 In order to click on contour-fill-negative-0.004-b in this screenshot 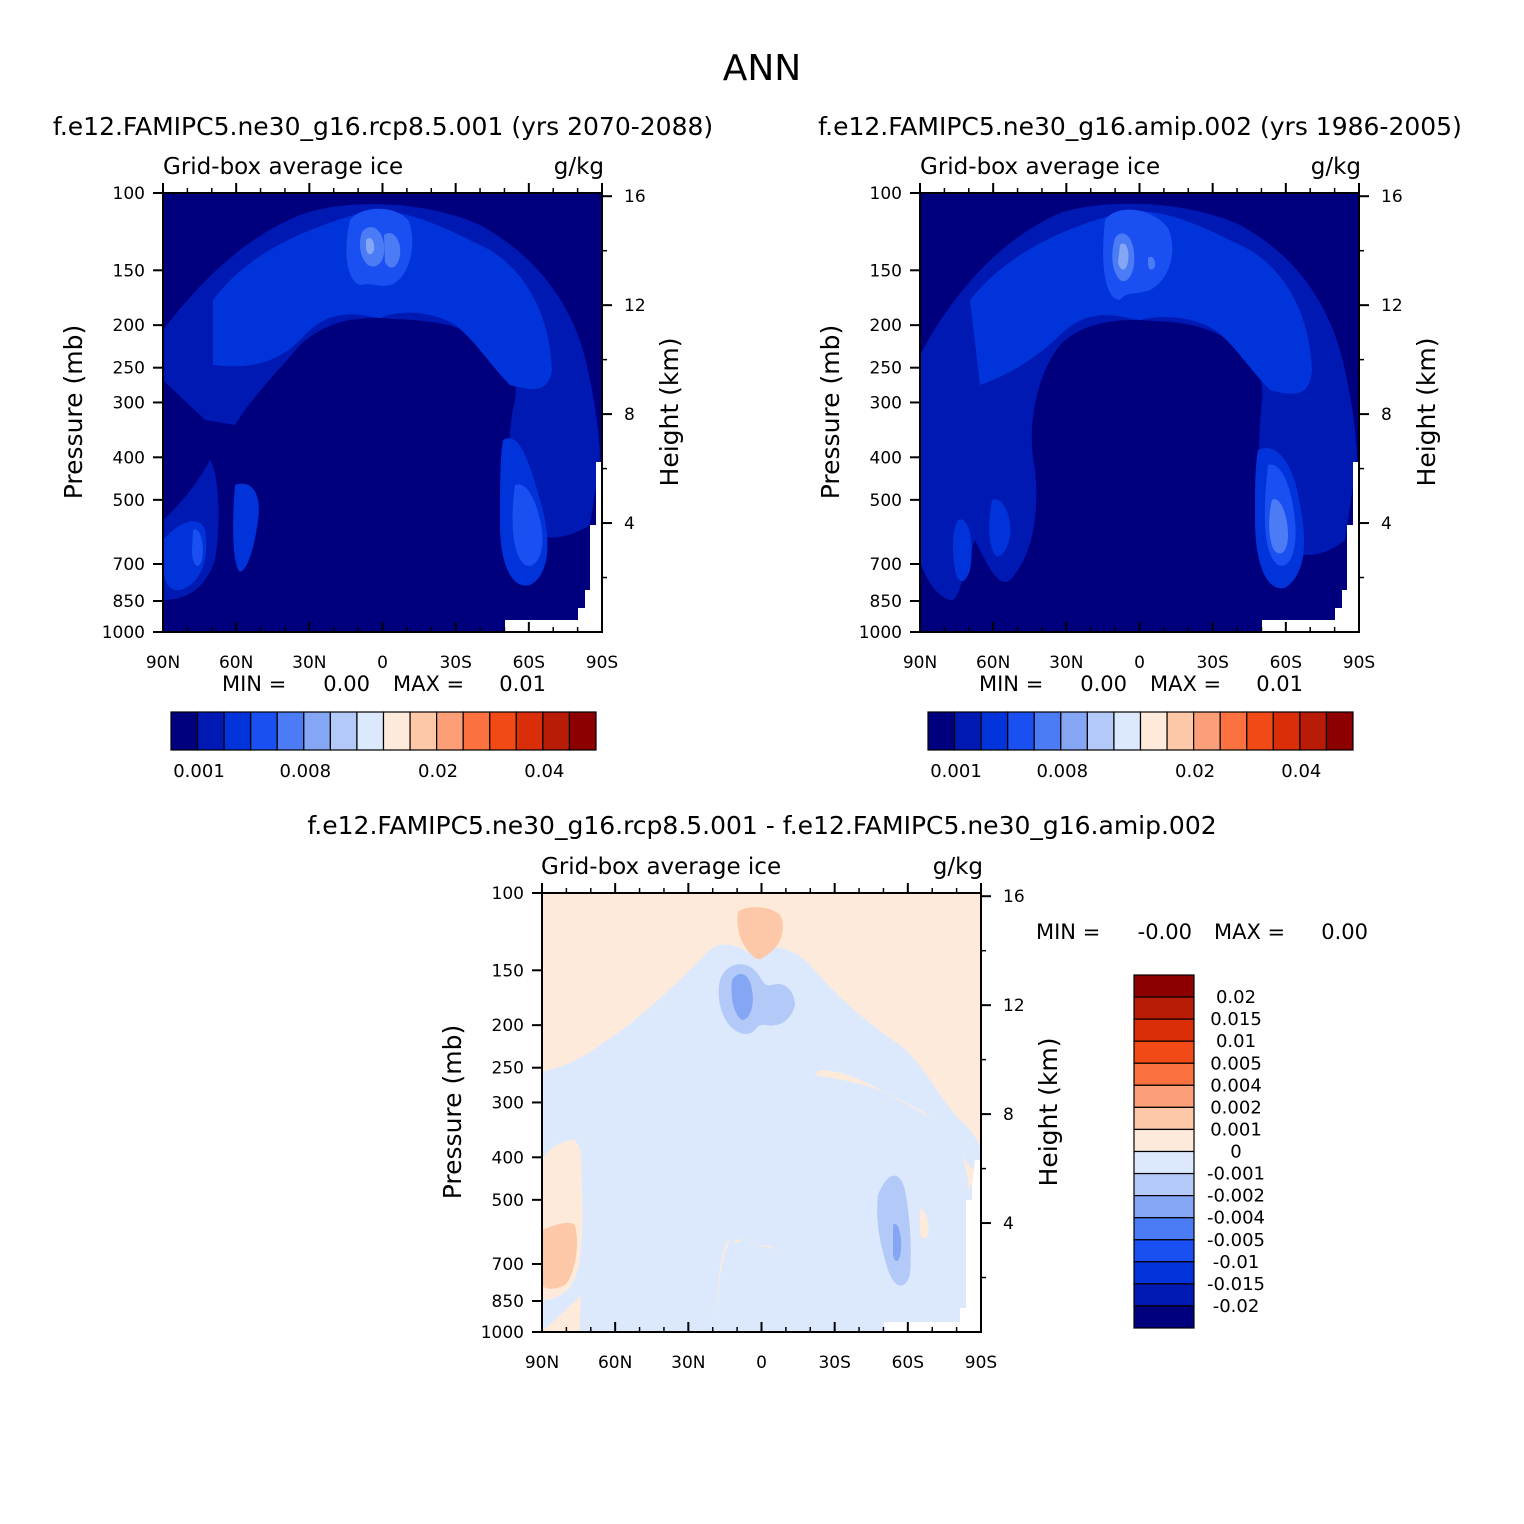, I will do `click(897, 1243)`.